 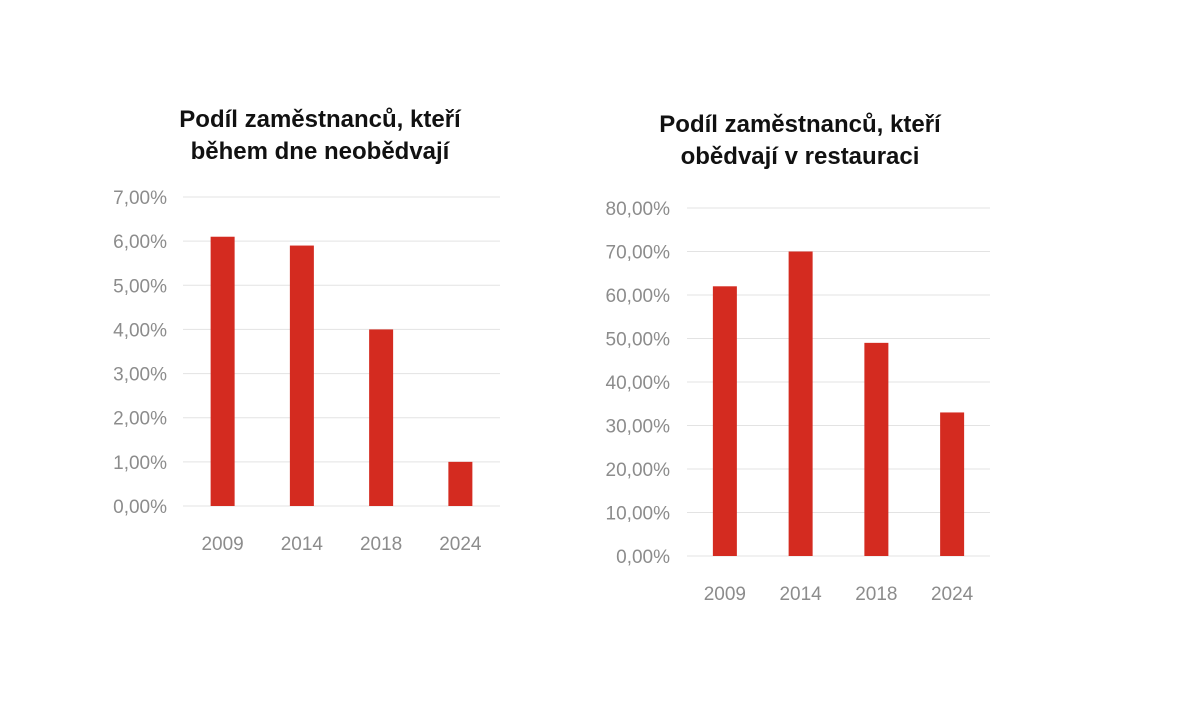 I want to click on chart-1-xtick-label-2009: 2009, so click(x=222, y=544).